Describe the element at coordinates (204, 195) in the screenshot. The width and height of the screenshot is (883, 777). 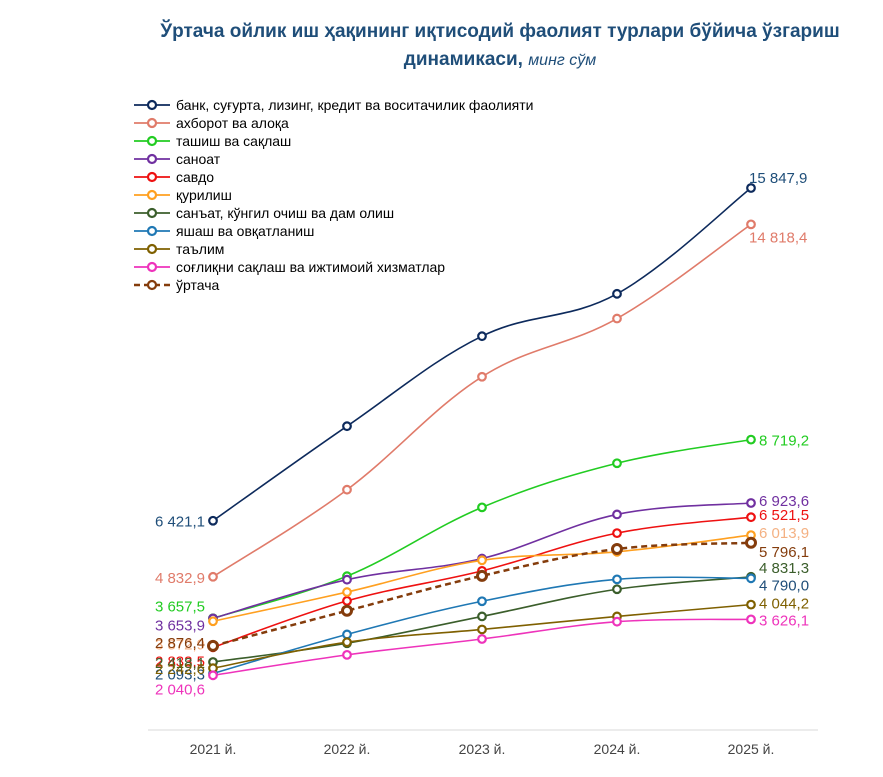
I see `legend-label: қурилиш` at that location.